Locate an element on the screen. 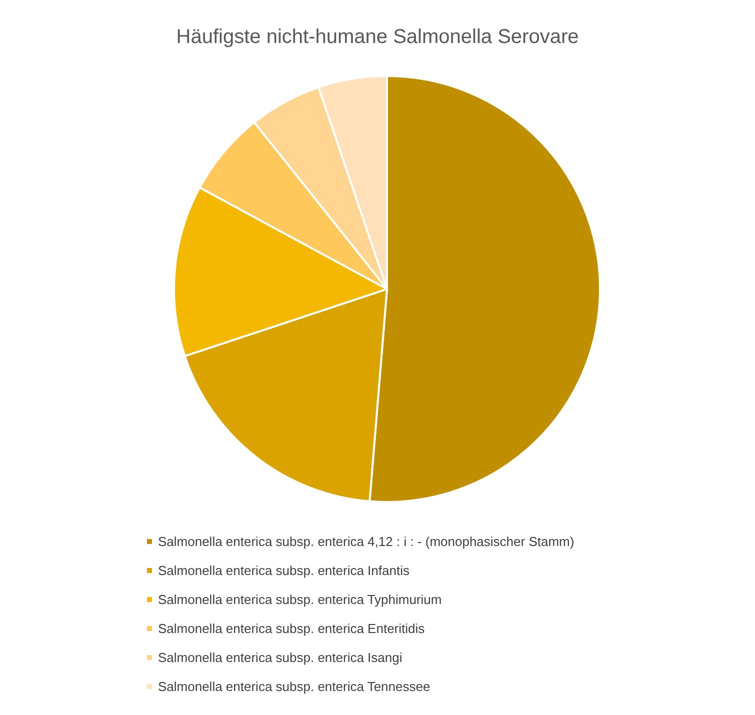  legend-label: Salmonella enterica subsp. enterica Typhimurium is located at coordinates (300, 599).